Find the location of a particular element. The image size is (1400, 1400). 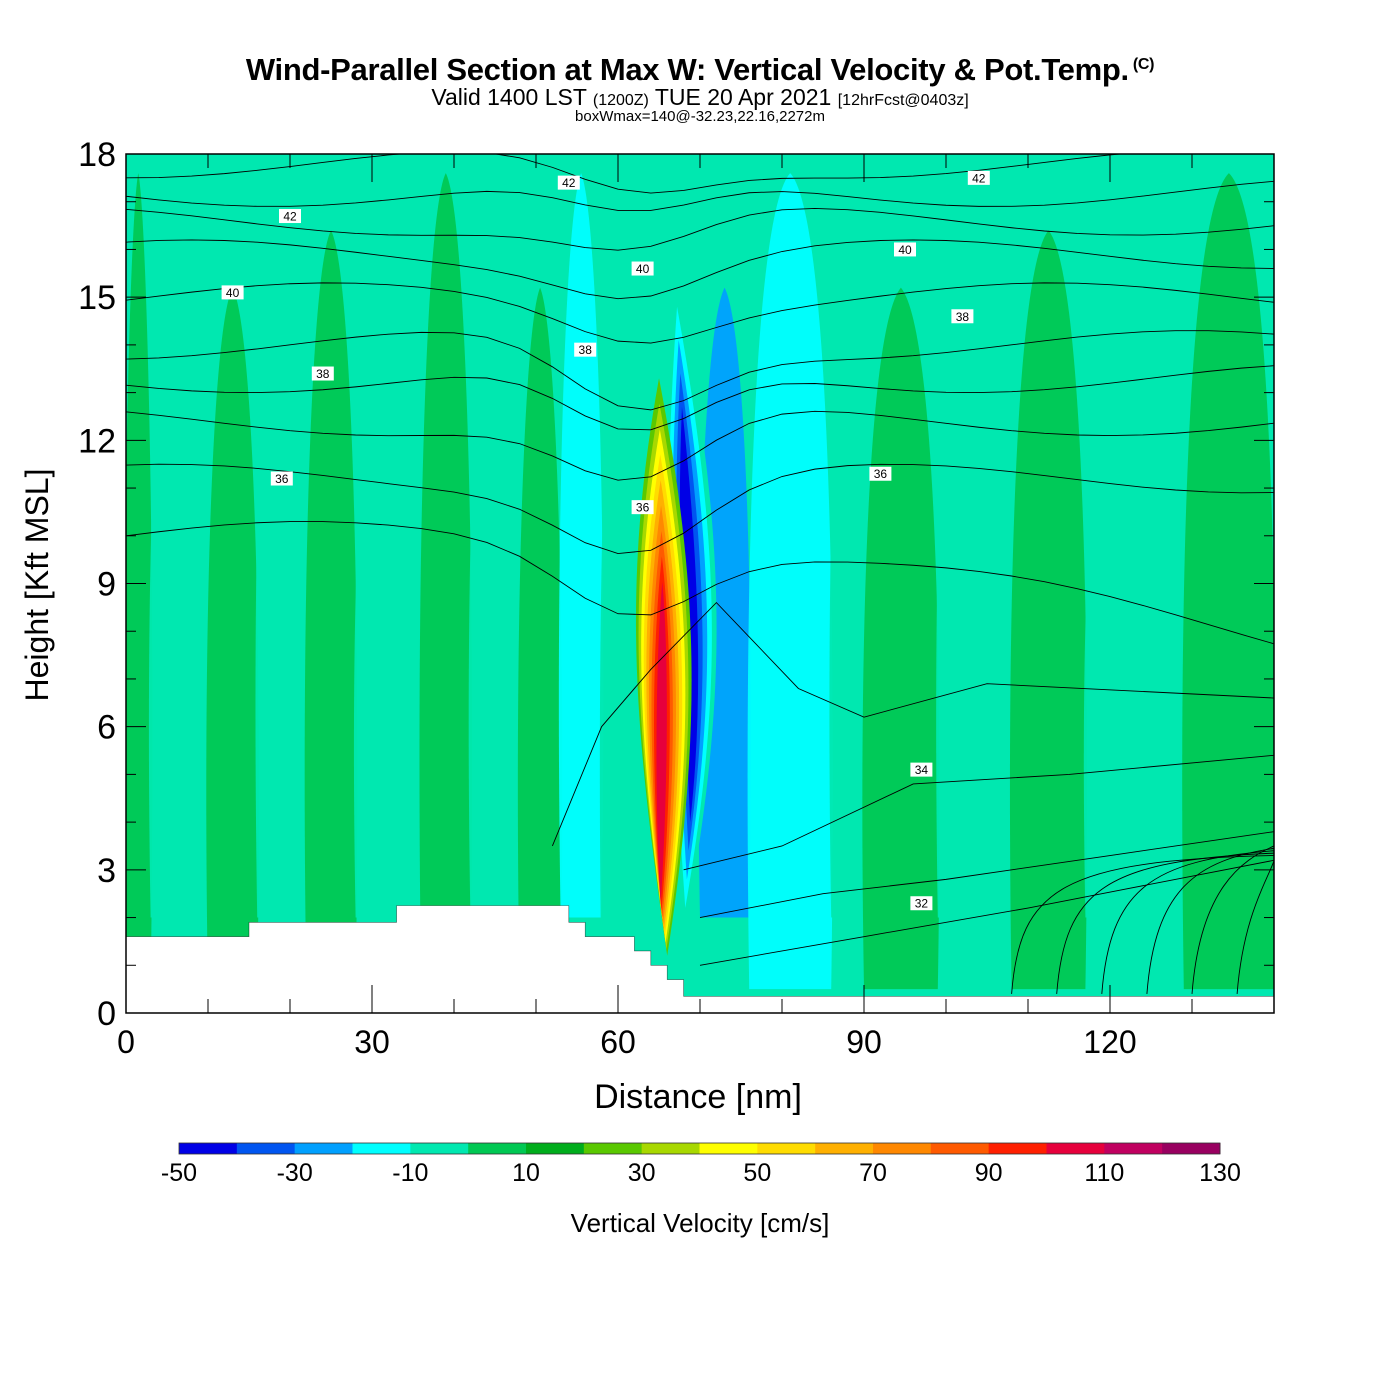

terrain-mask is located at coordinates (700, 959).